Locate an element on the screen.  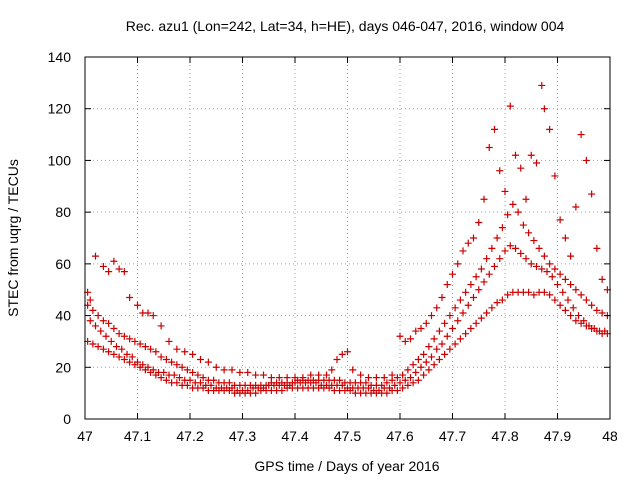
y-tick-label: 140 is located at coordinates (60, 57).